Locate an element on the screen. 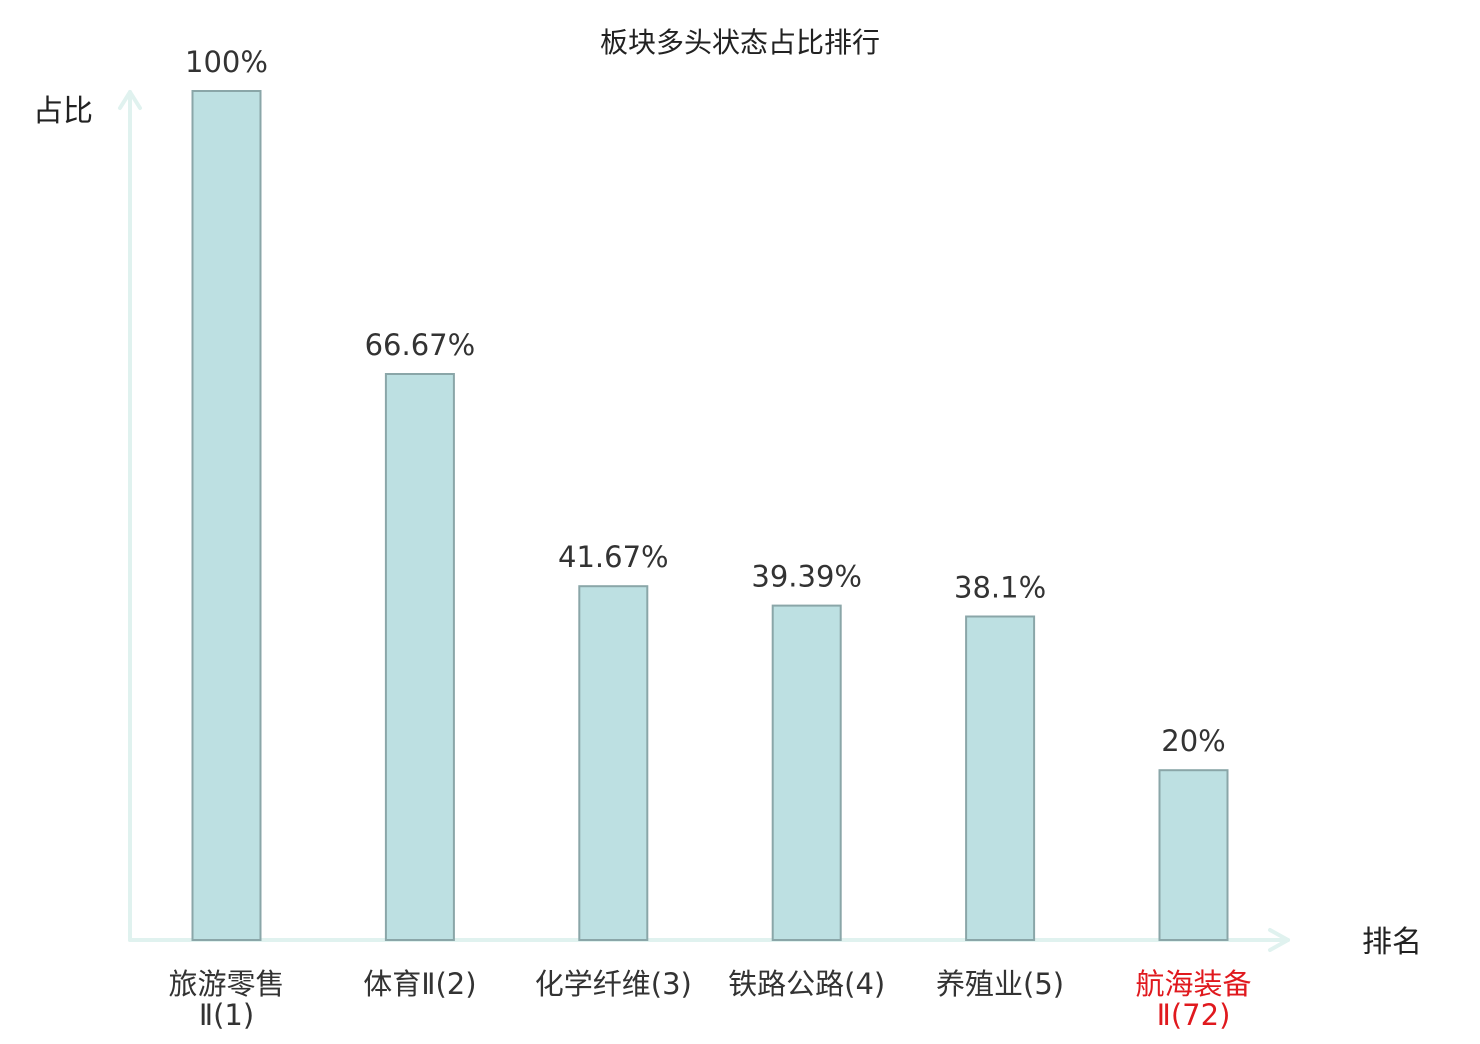  category-label: 化学纤维(3) is located at coordinates (613, 984).